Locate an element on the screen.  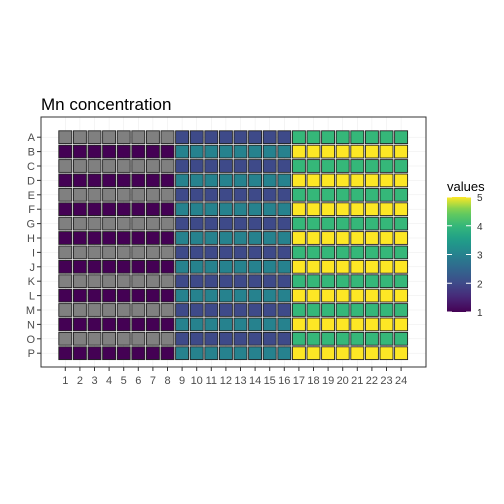
legend-tick-label: 4 is located at coordinates (480, 227).